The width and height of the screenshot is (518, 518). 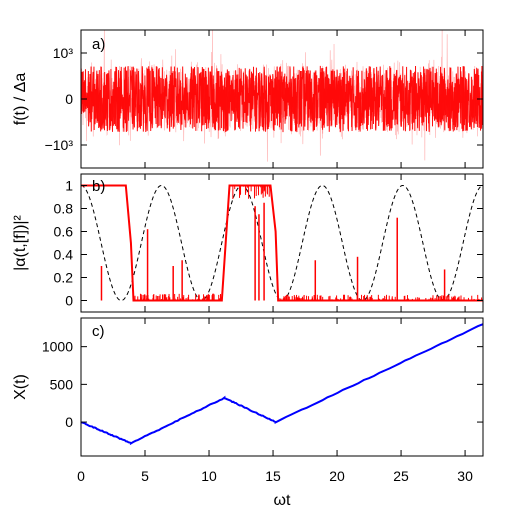 I want to click on x-tick-label: 15, so click(x=273, y=476).